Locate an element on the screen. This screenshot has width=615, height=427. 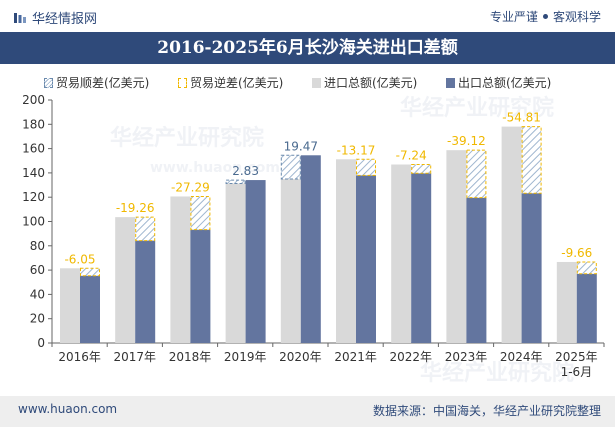
y-tick-label: 80 is located at coordinates (37, 246).